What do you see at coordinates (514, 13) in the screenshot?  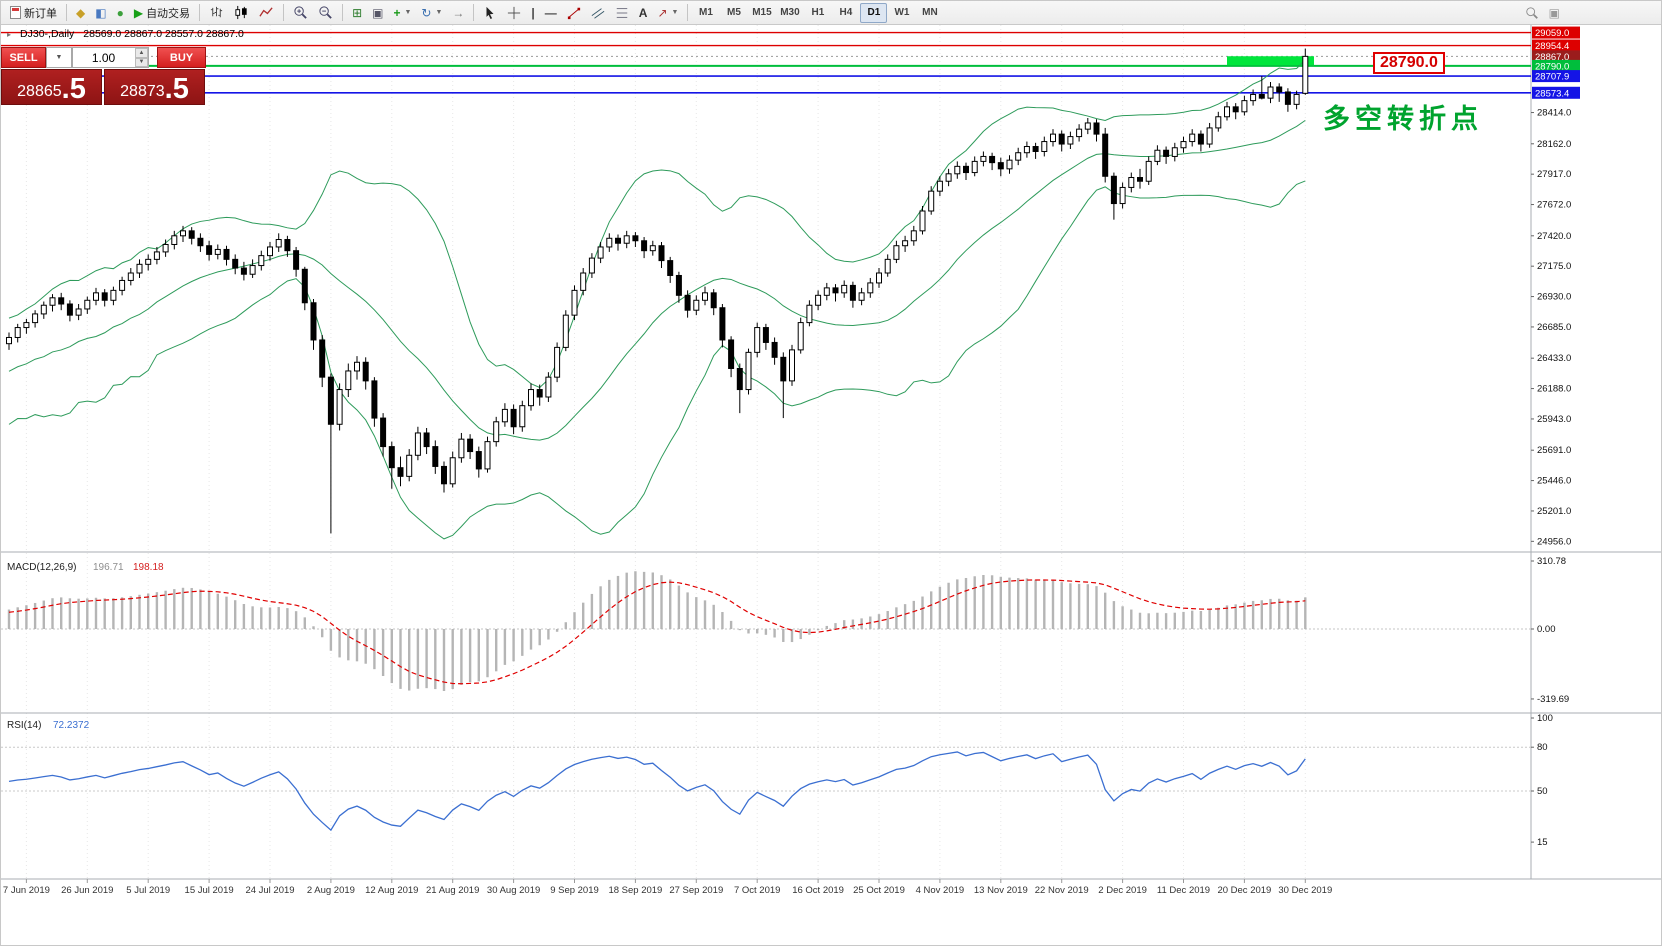 I see `crosshair-tool-button` at bounding box center [514, 13].